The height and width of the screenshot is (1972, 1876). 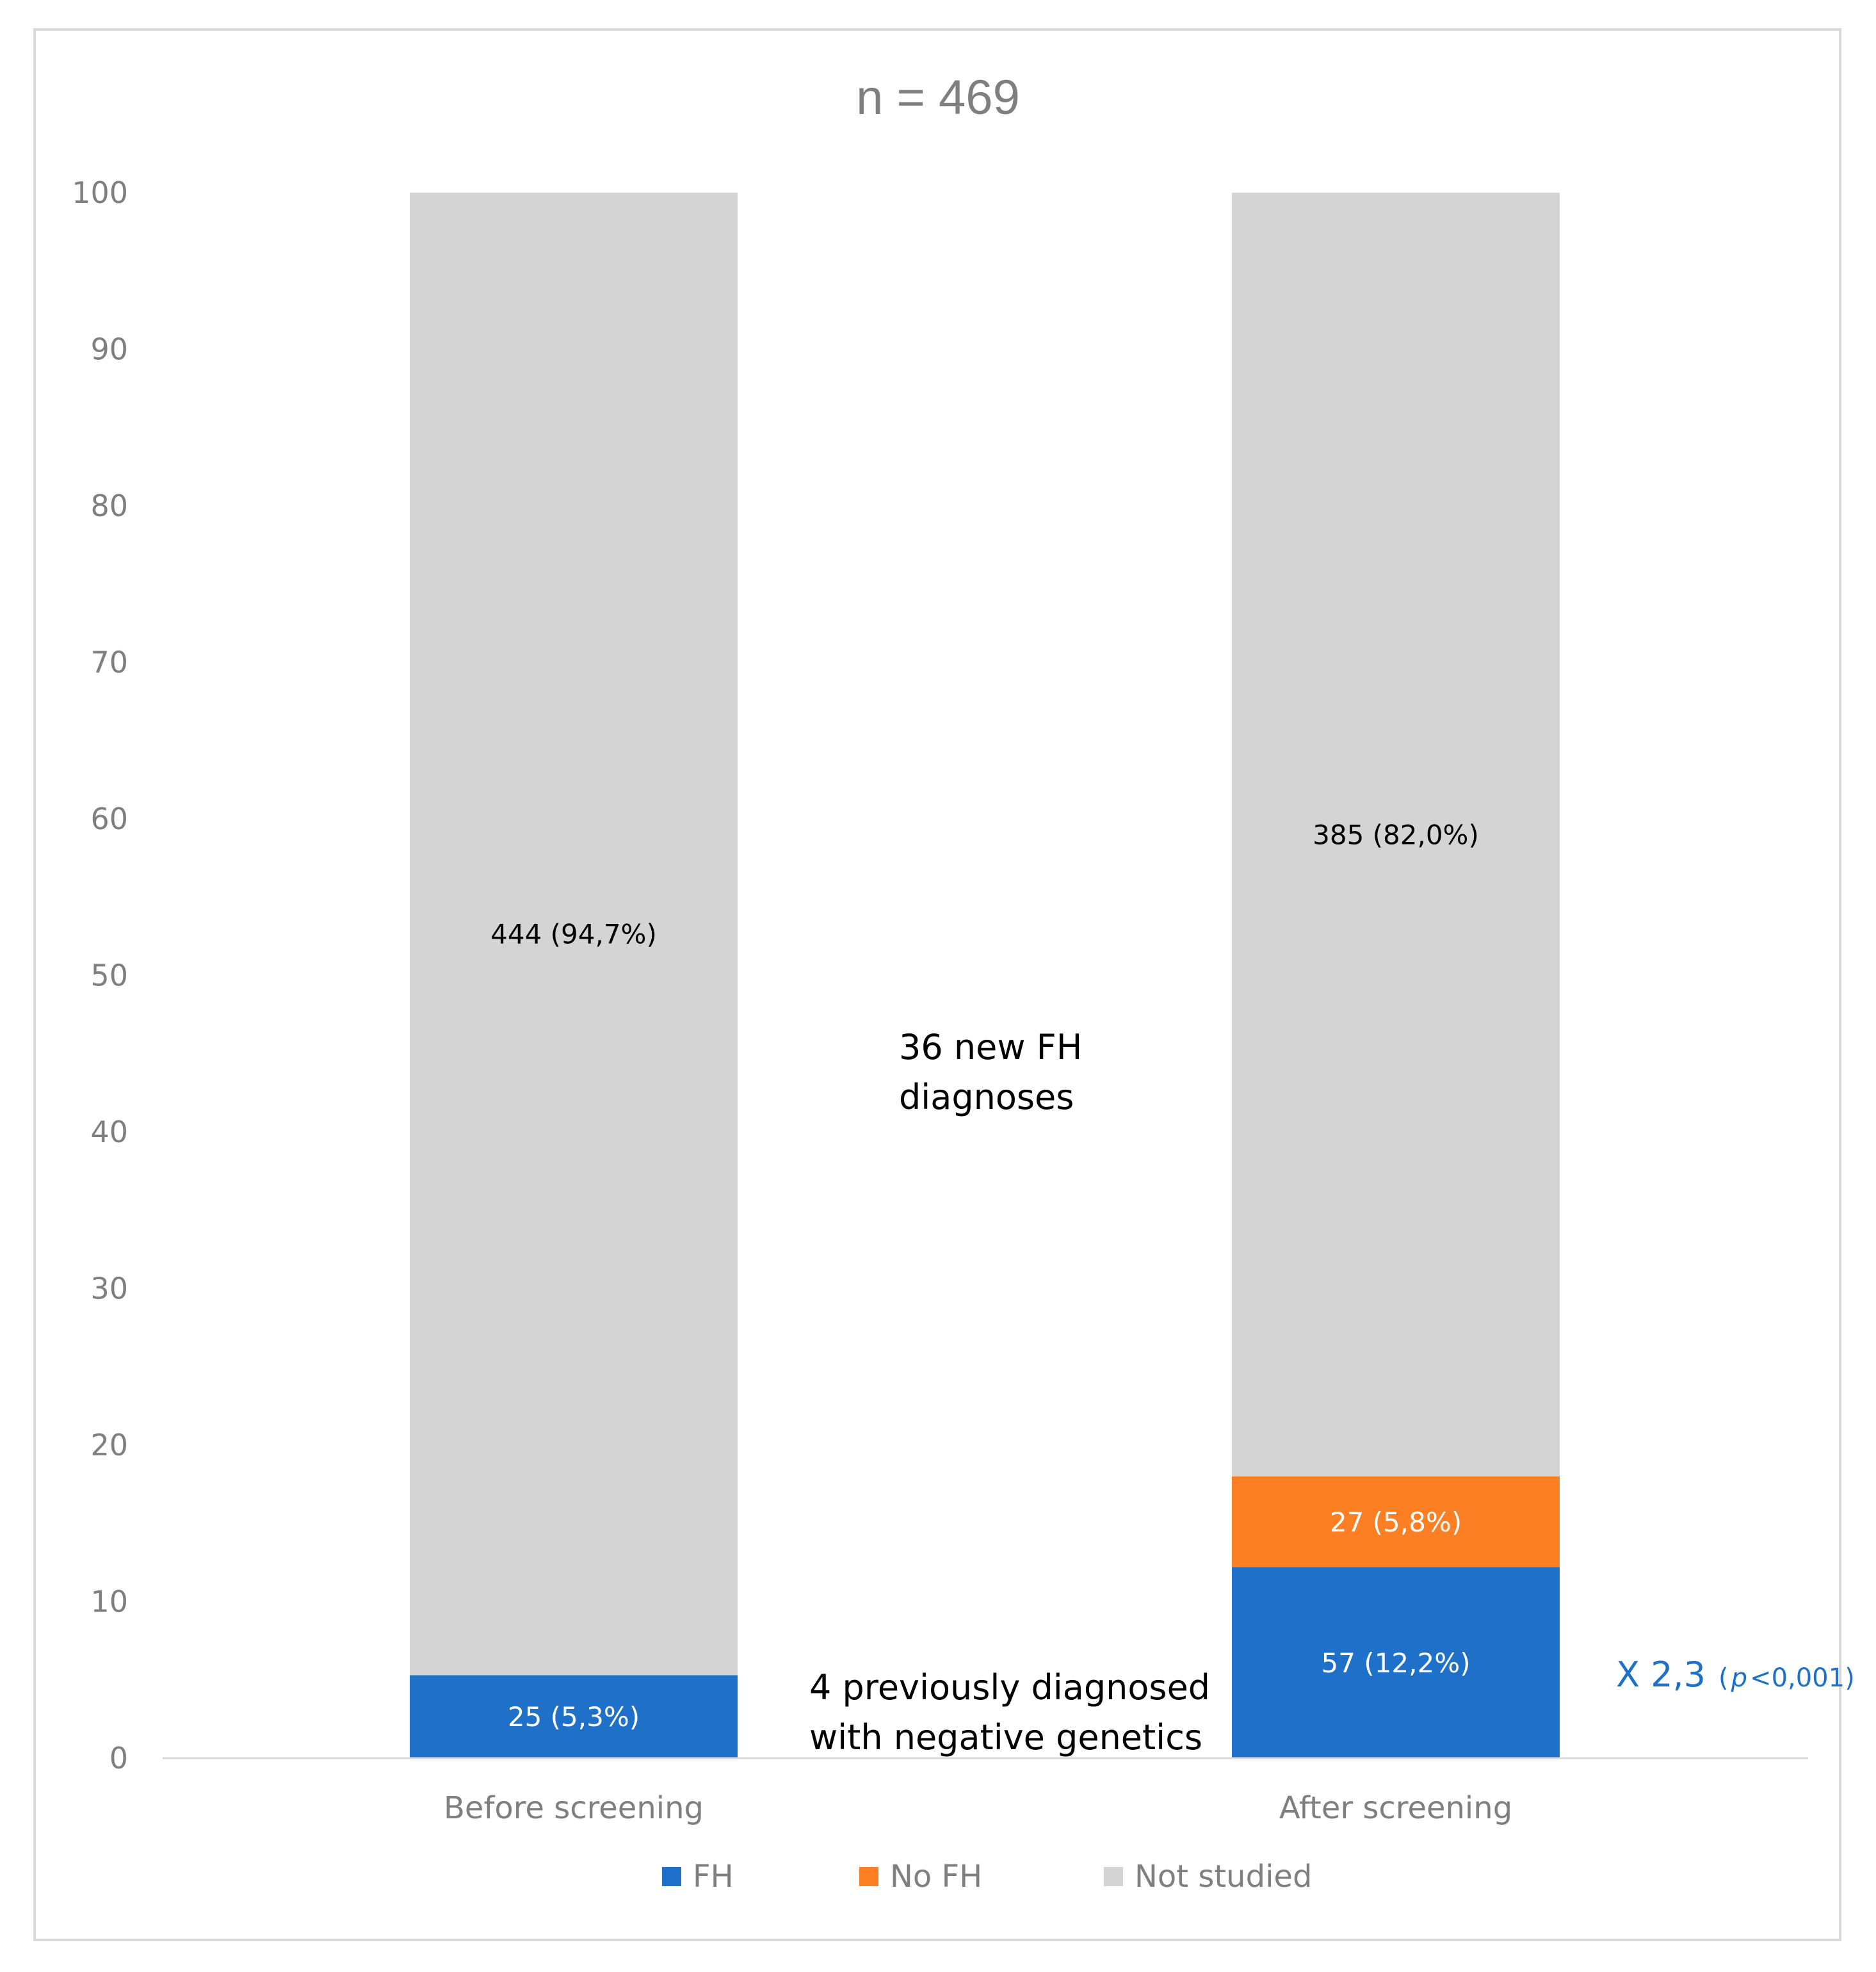 I want to click on p-value-paren-open: (, so click(x=1723, y=1678).